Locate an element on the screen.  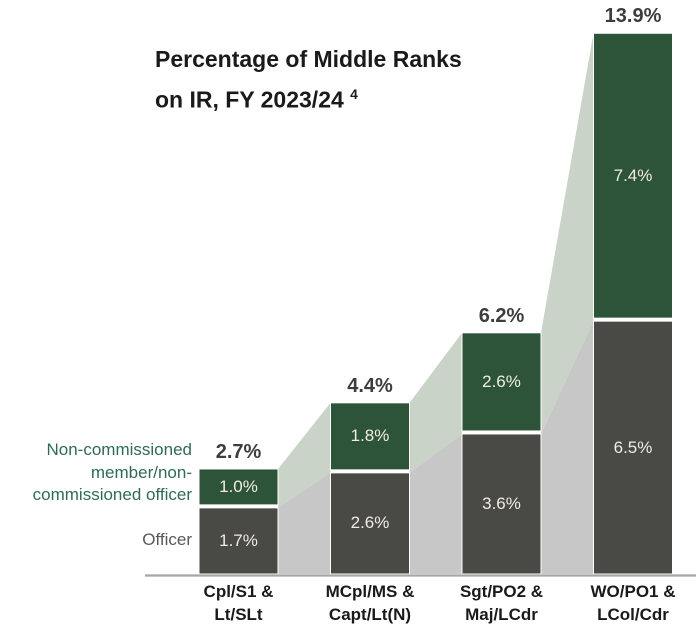
value-label-officer-3: 6.5% is located at coordinates (633, 447).